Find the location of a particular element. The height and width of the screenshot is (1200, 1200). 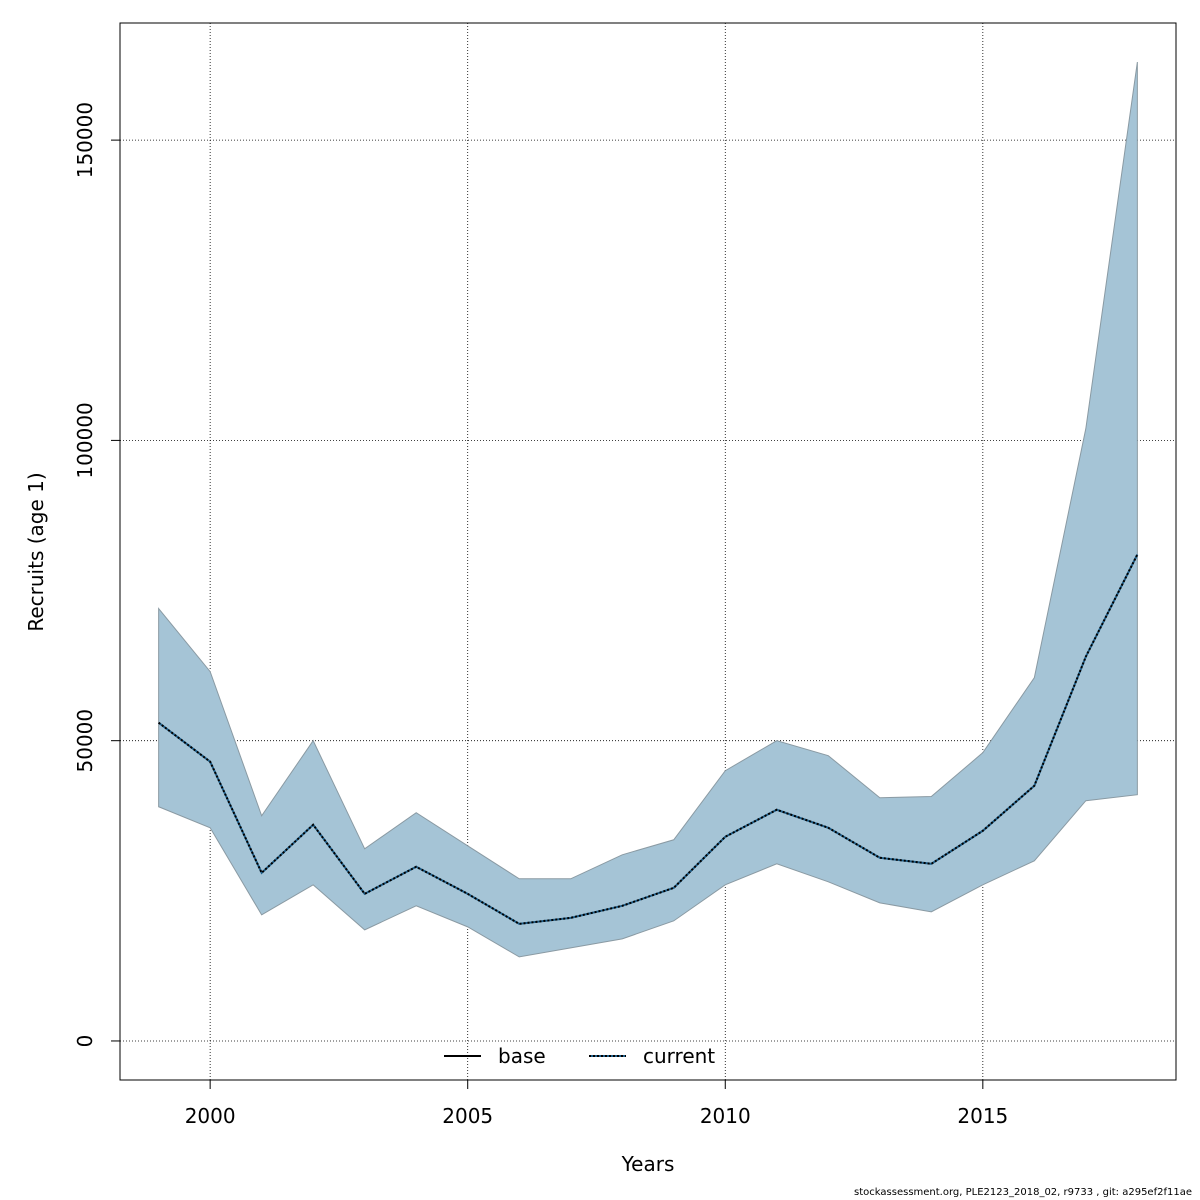

y-tick-label: 100000 is located at coordinates (85, 440).